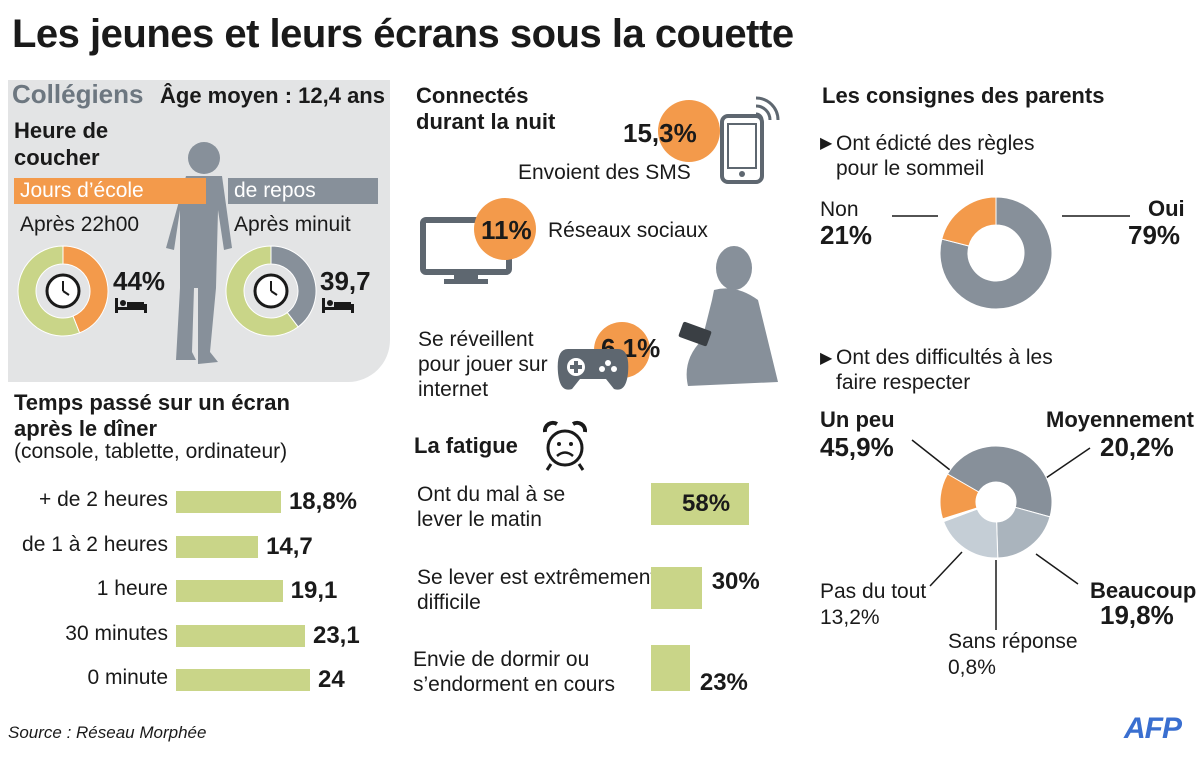 Image resolution: width=1200 pixels, height=759 pixels. What do you see at coordinates (735, 581) in the screenshot?
I see `fatigue-value: 30%` at bounding box center [735, 581].